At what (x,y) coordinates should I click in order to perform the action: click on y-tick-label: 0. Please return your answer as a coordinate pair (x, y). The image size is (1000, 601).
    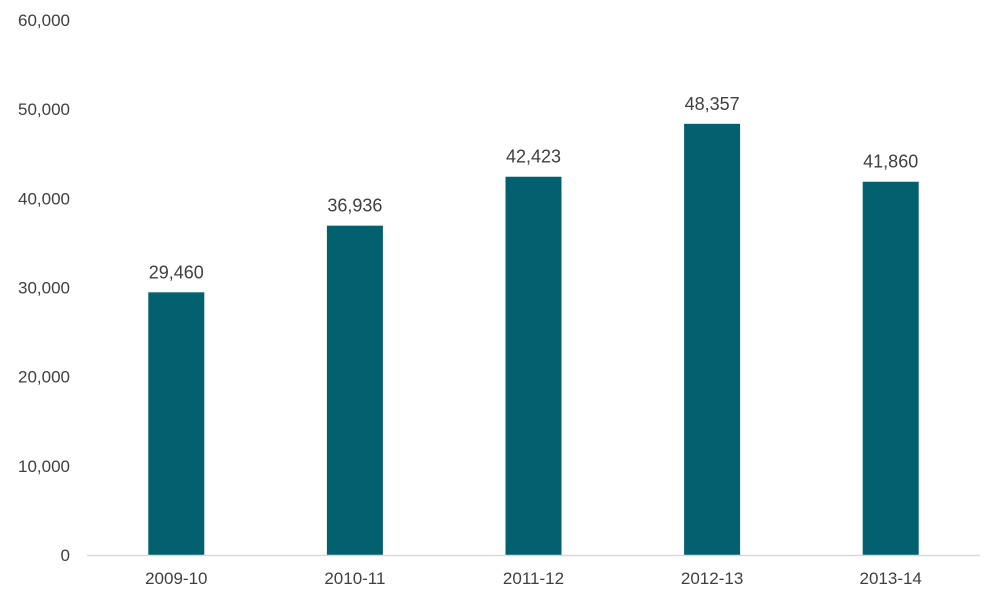
    Looking at the image, I should click on (65, 555).